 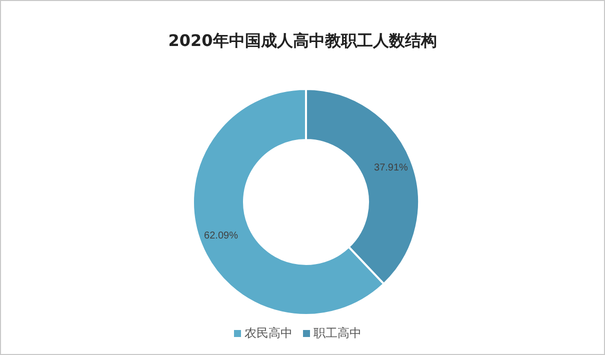 I want to click on legend-label: 职工高中, so click(x=338, y=333).